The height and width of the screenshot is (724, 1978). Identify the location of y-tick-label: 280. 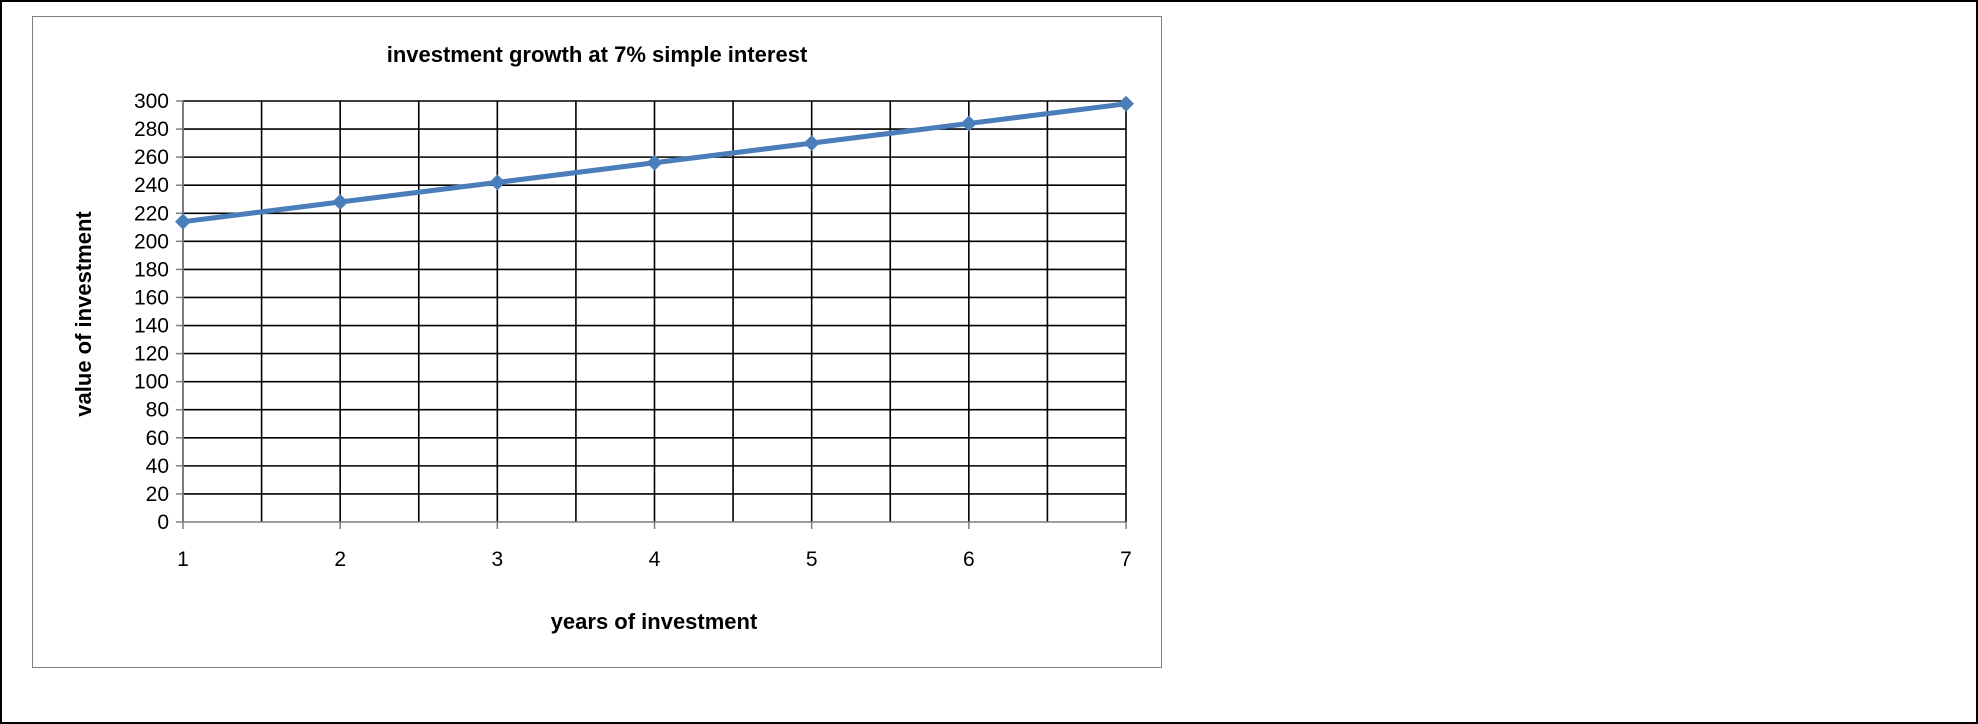
(151, 129).